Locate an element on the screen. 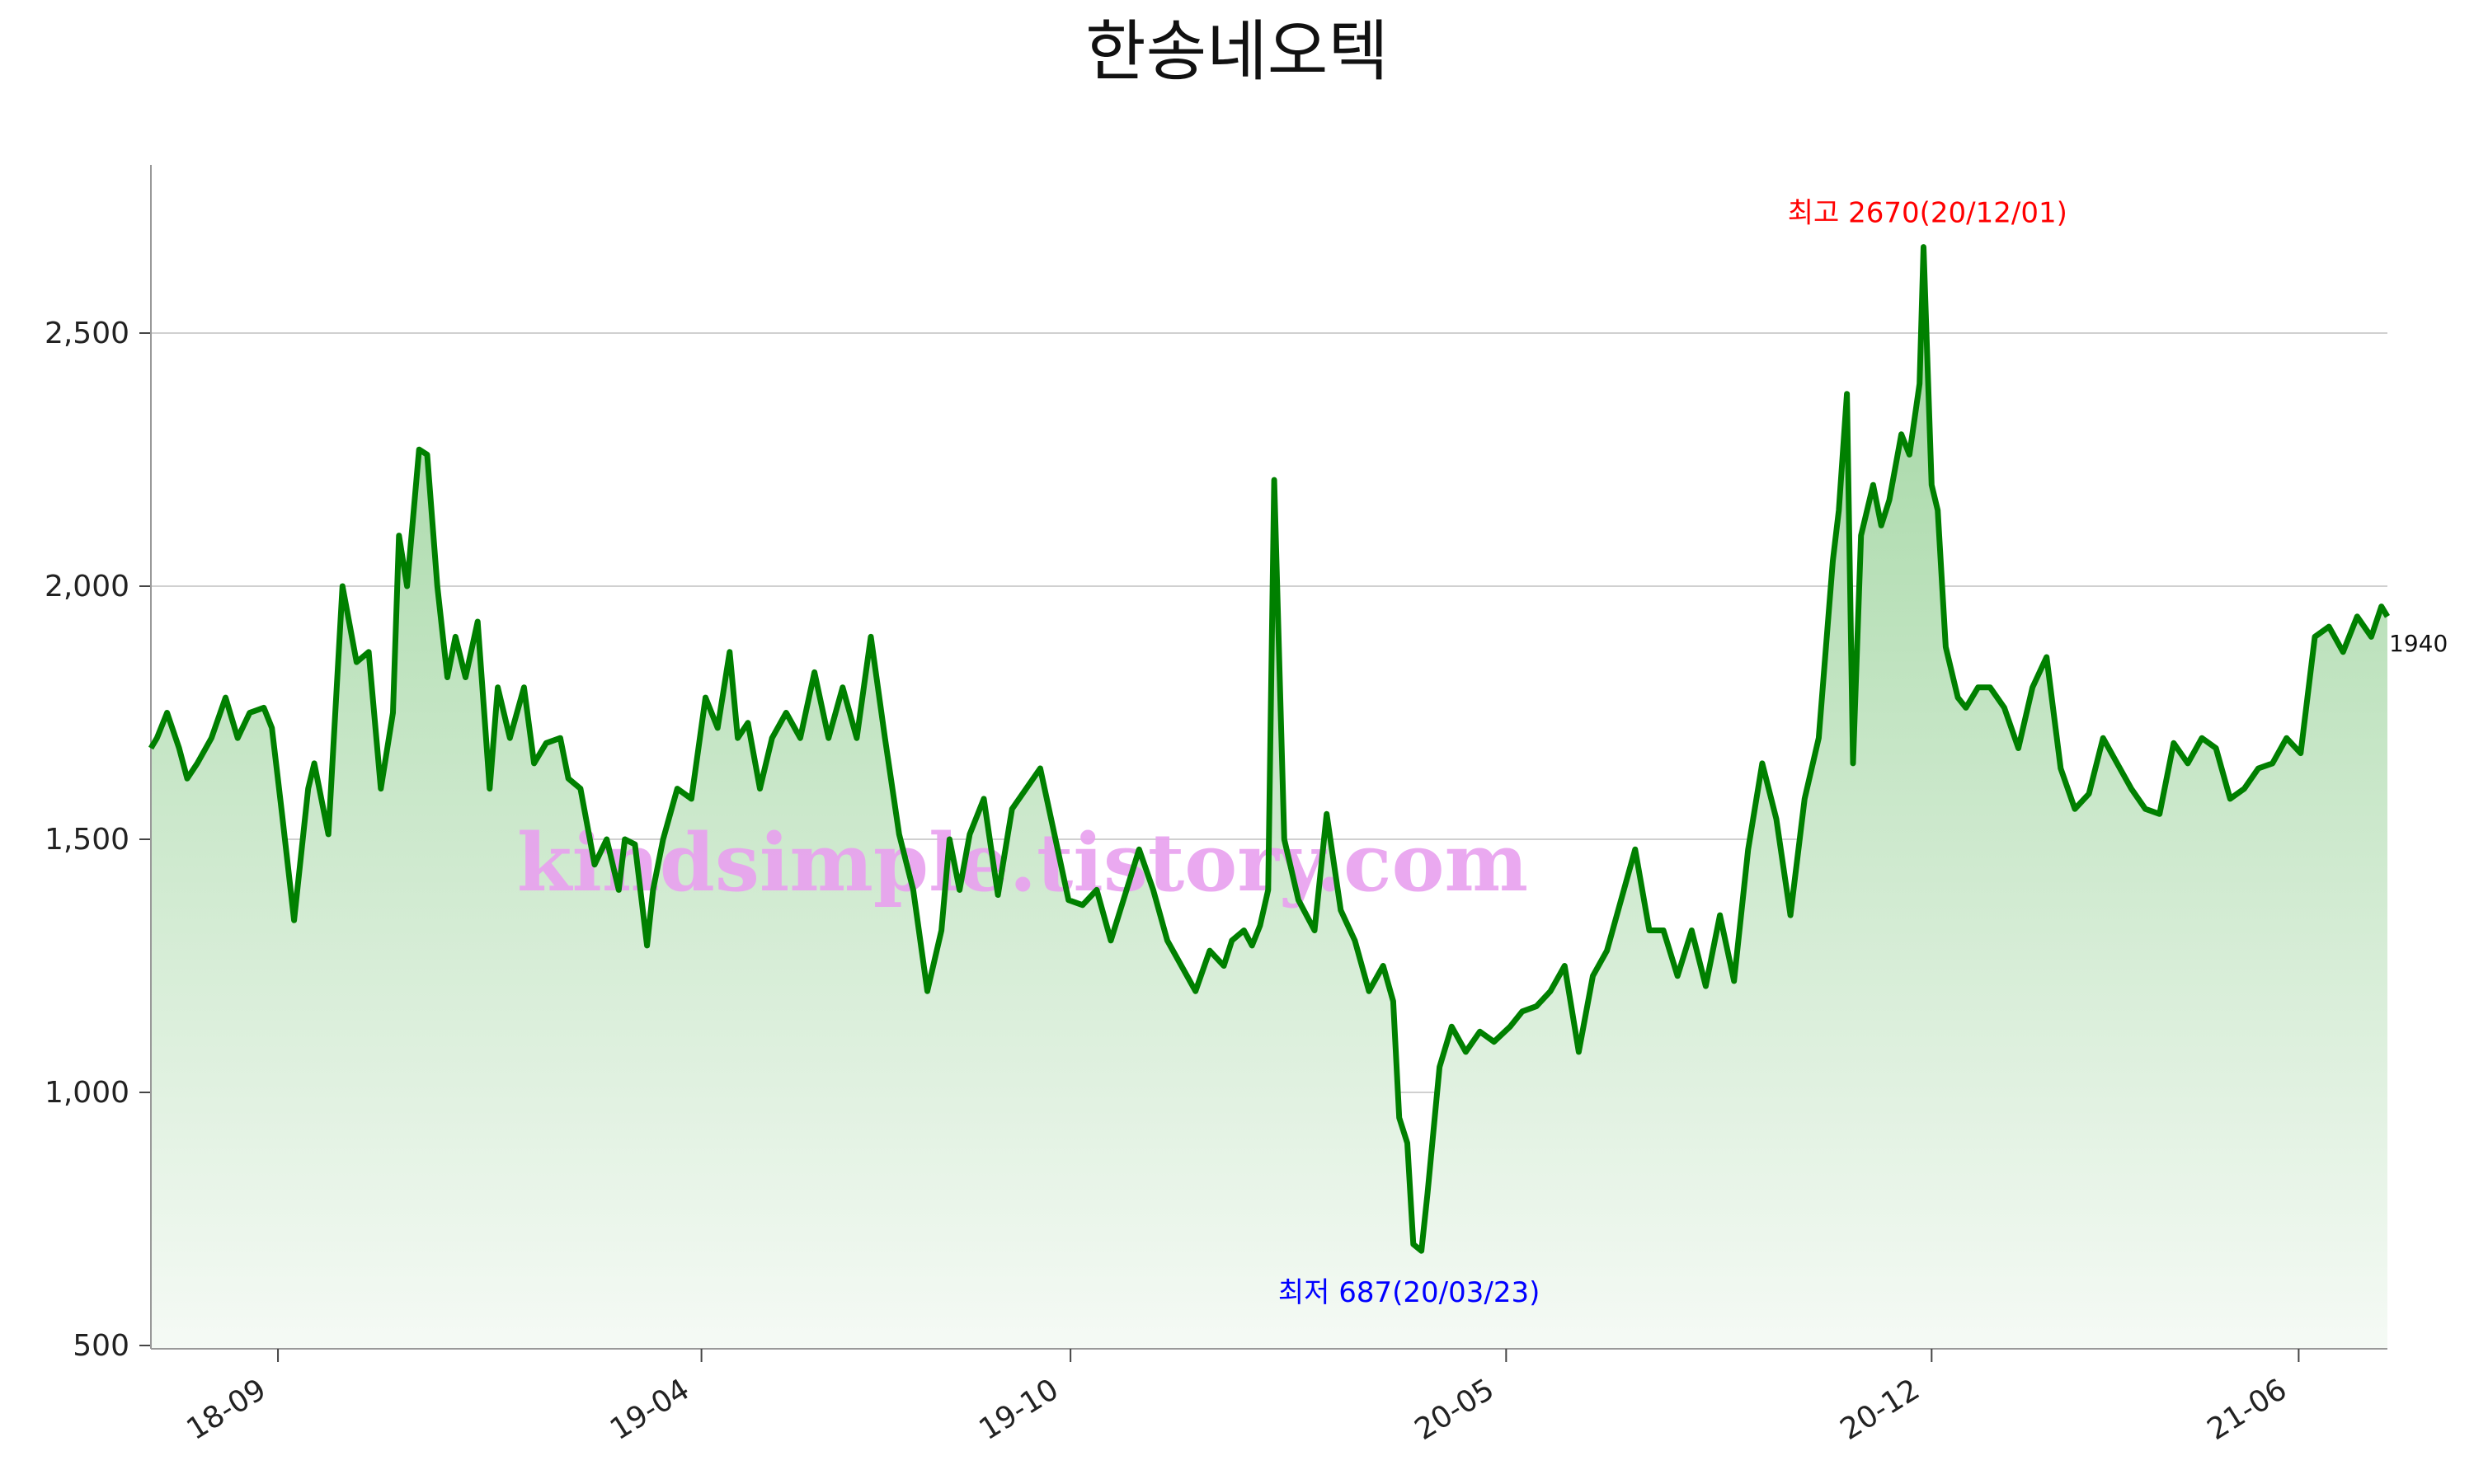 The image size is (2474, 1484). last-price-label: 1940 is located at coordinates (2418, 643).